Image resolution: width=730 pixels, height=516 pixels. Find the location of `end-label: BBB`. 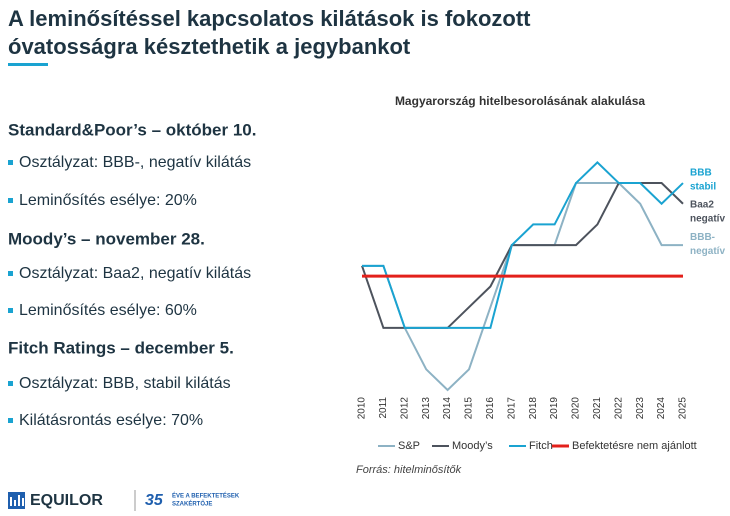

end-label: BBB is located at coordinates (701, 173).